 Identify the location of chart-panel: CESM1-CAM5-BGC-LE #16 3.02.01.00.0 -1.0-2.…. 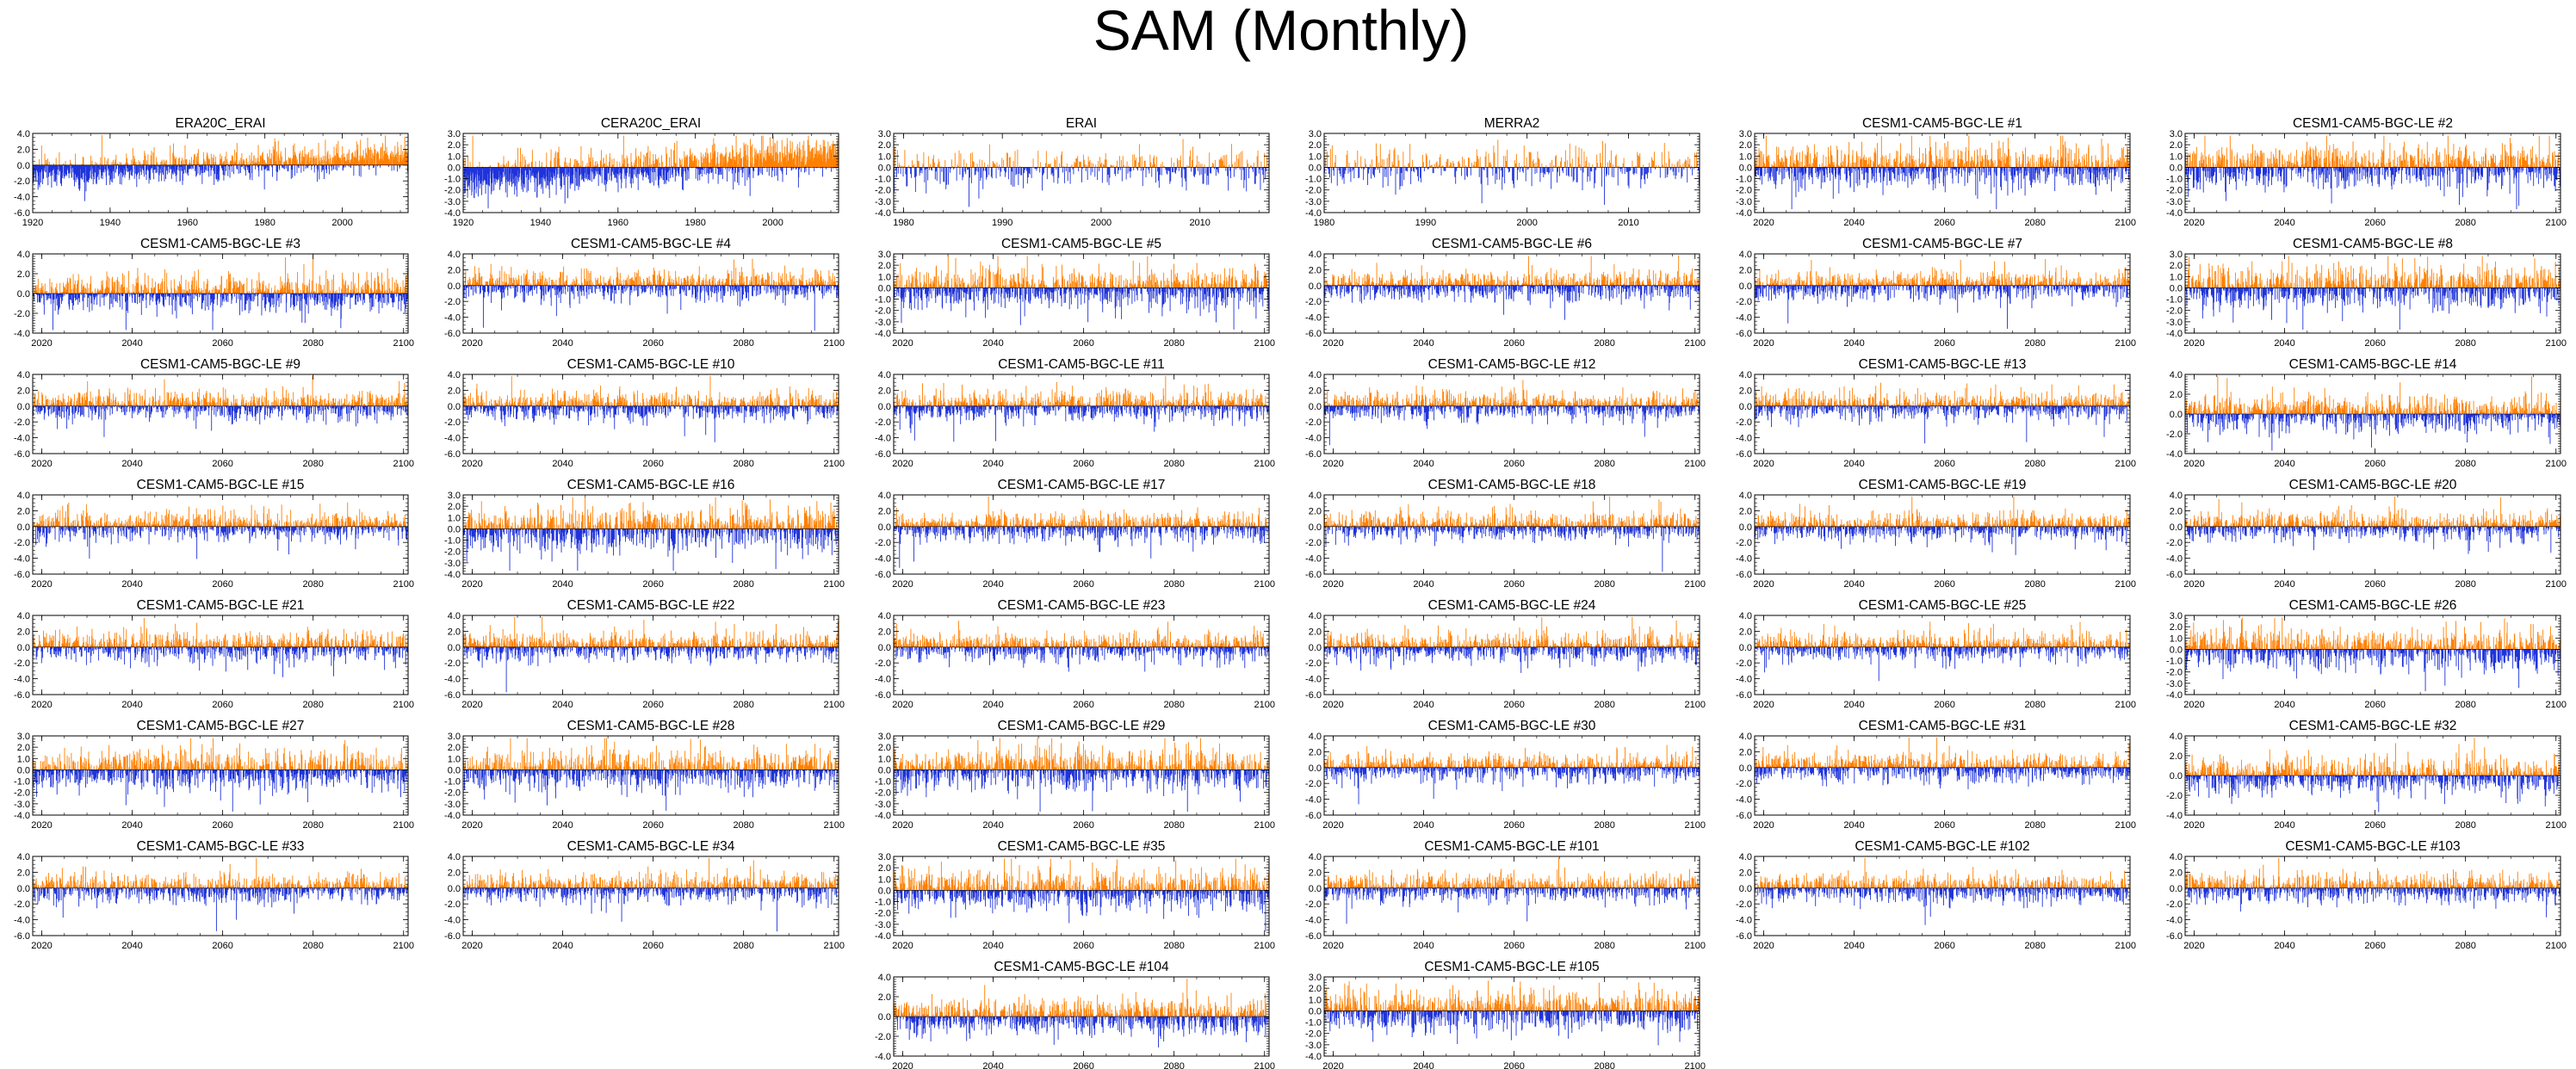
(644, 534).